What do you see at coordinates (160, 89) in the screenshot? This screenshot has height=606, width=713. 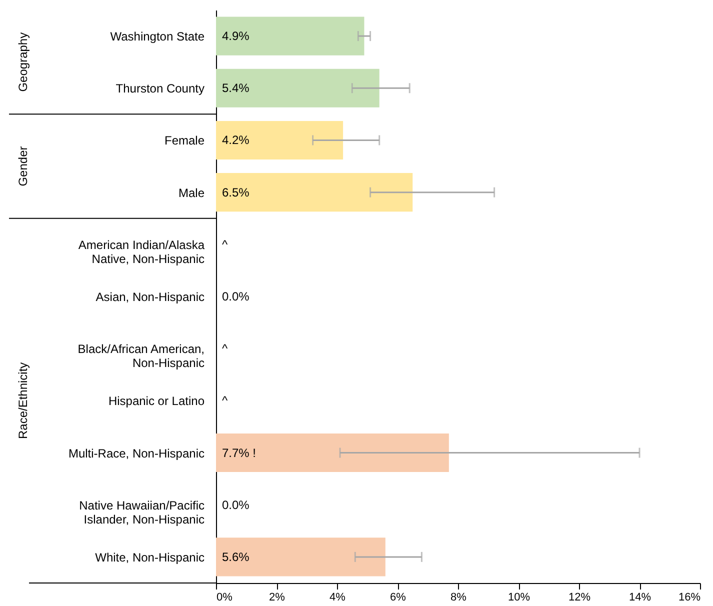 I see `y-tick-label: Thurston County` at bounding box center [160, 89].